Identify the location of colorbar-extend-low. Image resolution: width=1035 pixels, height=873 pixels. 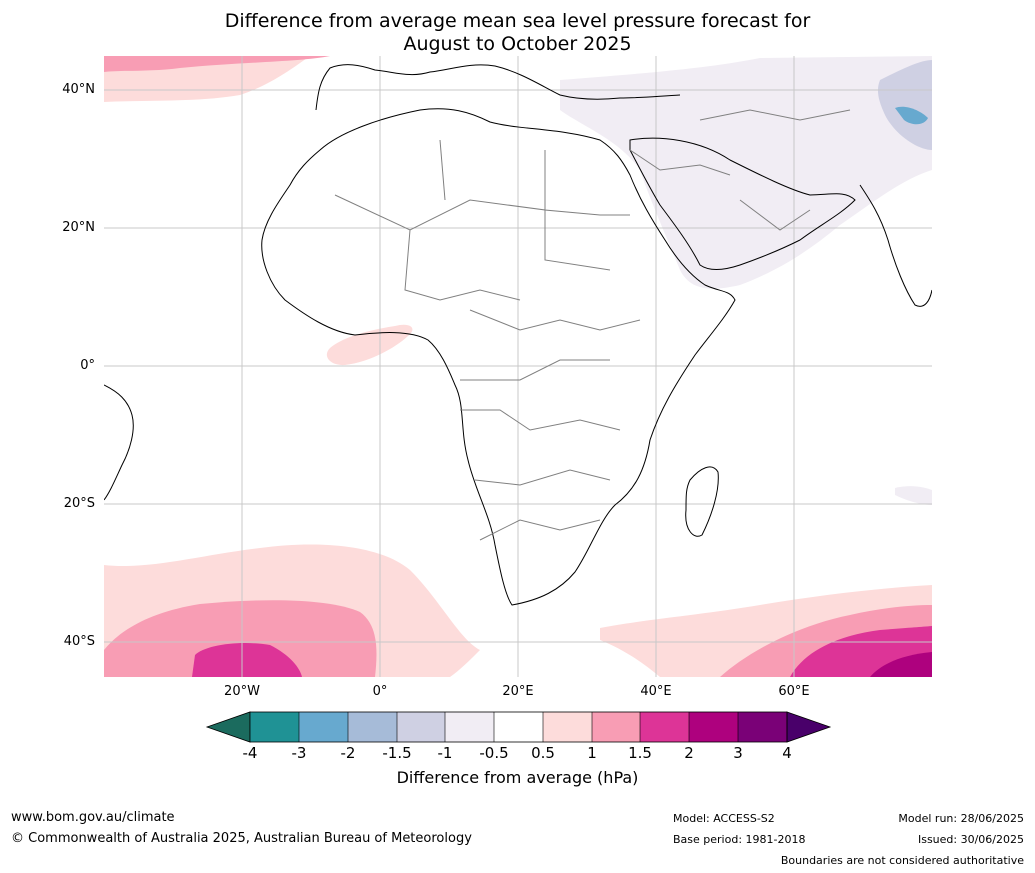
(228, 727).